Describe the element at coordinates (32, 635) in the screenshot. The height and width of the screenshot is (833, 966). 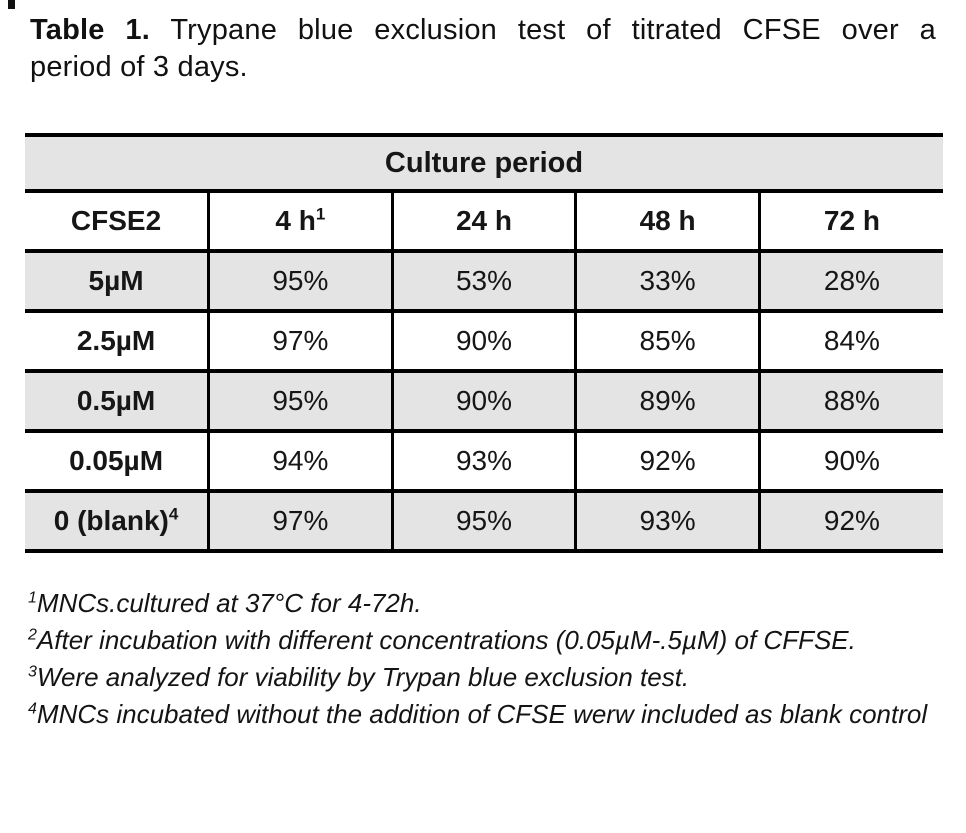
I see `footnote-superscript: 2` at that location.